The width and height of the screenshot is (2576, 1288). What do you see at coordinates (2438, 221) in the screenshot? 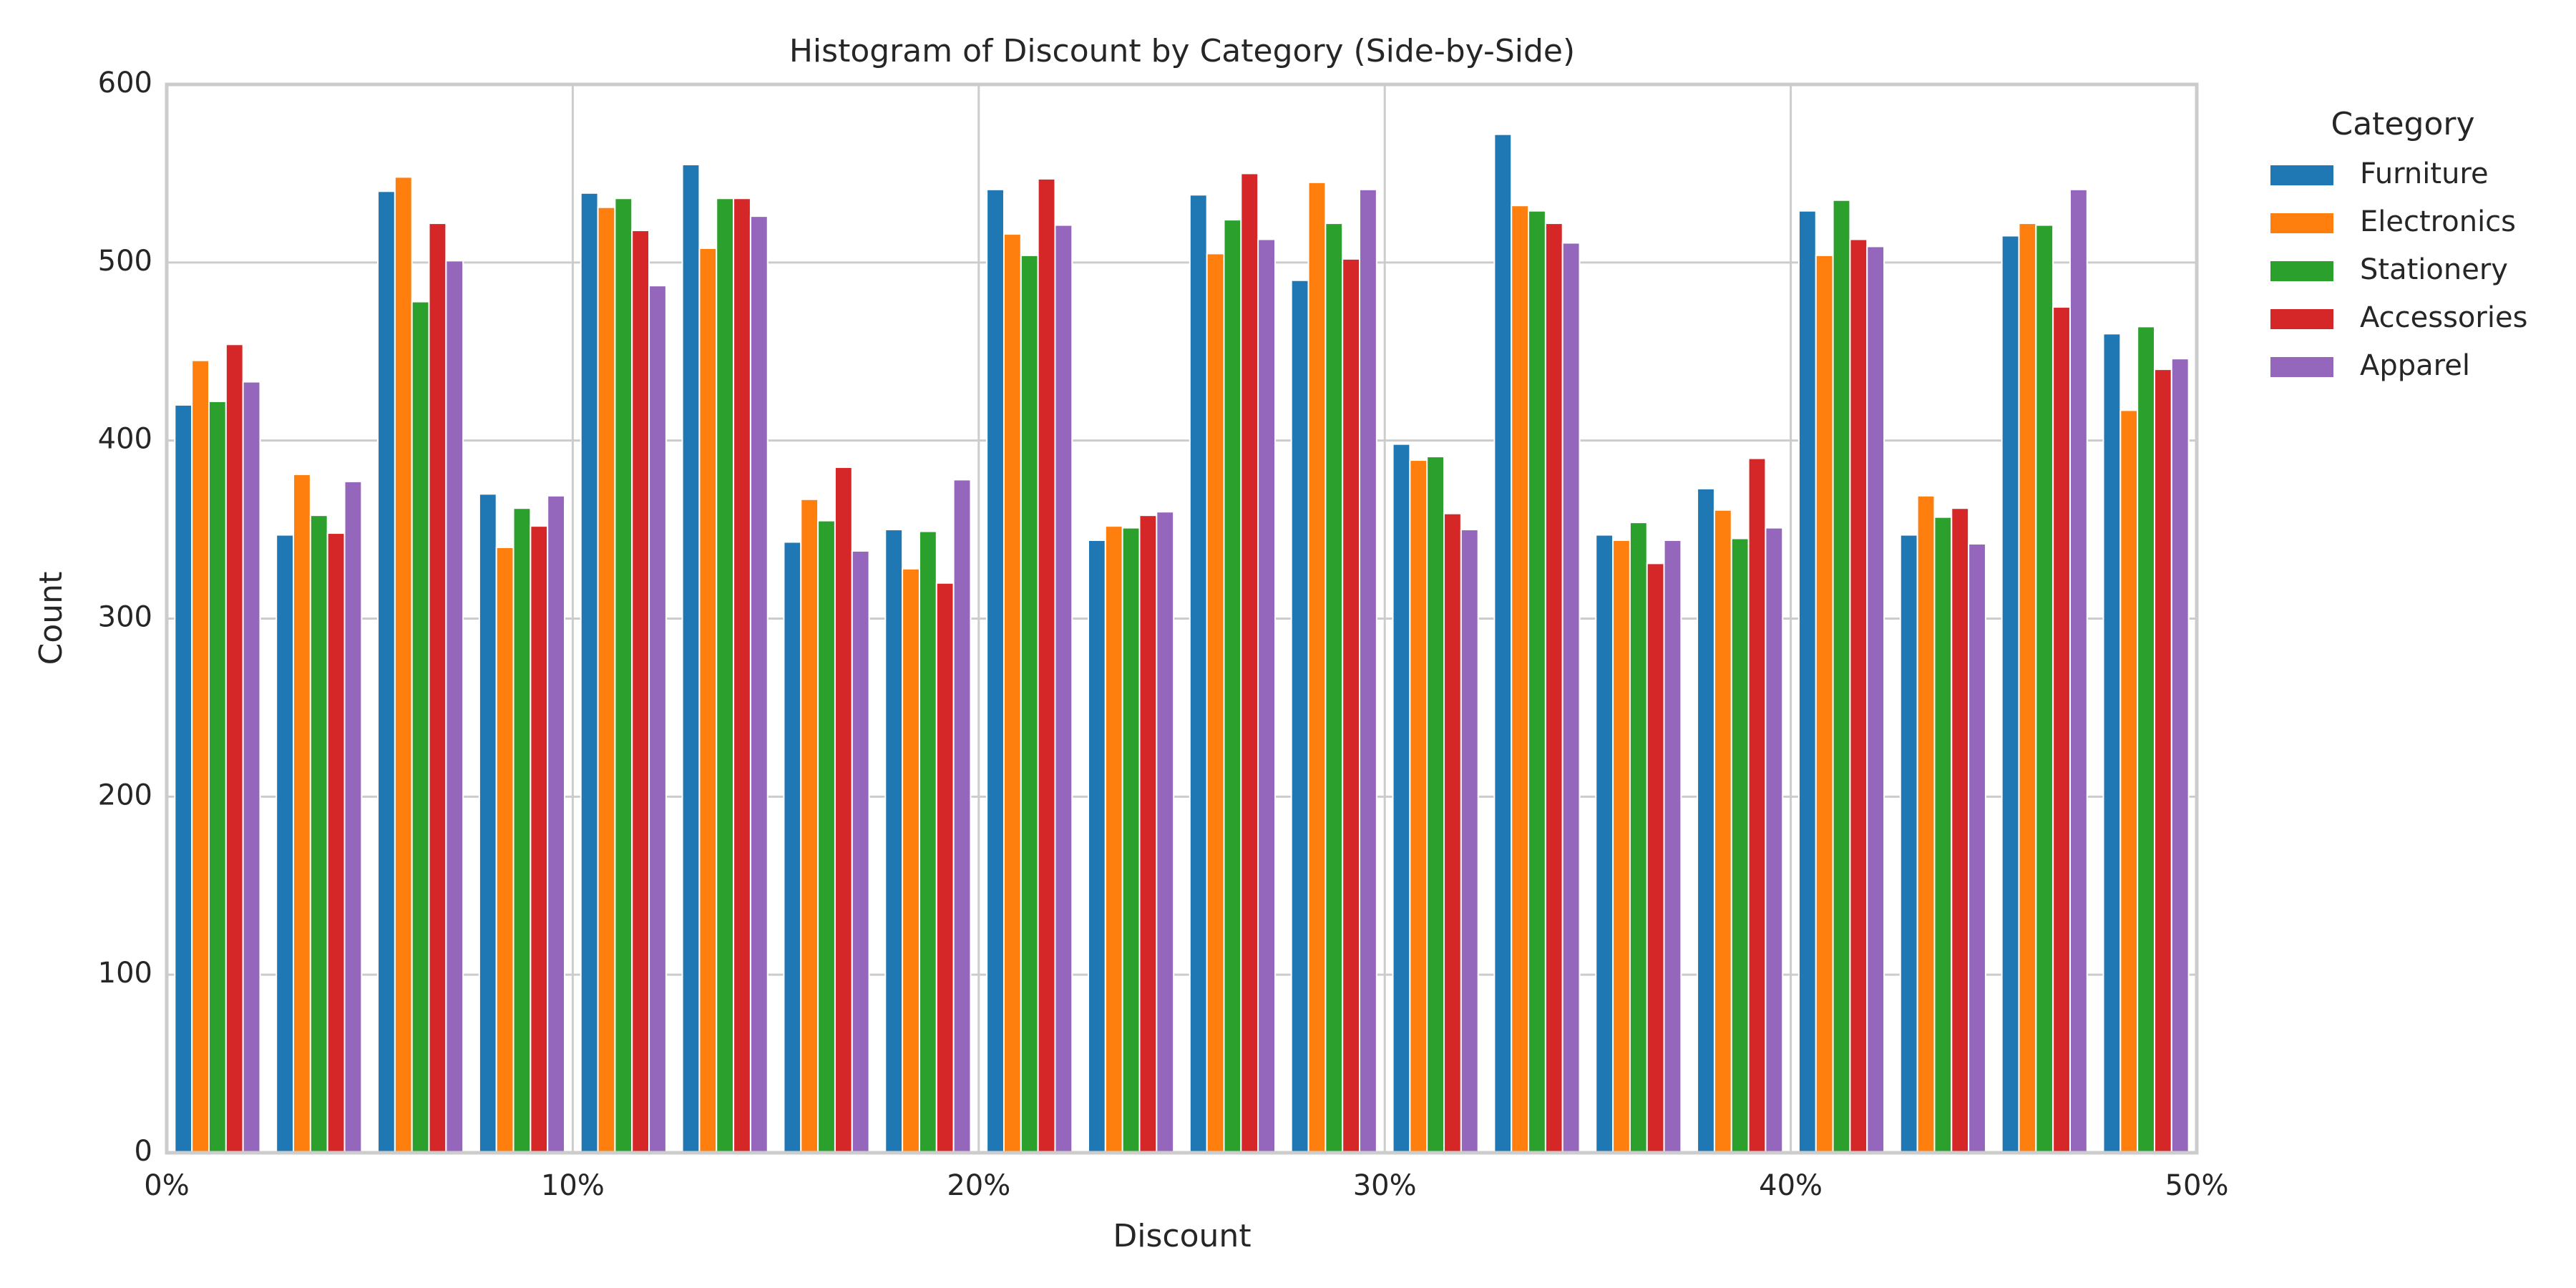
I see `legend-label: Electronics` at bounding box center [2438, 221].